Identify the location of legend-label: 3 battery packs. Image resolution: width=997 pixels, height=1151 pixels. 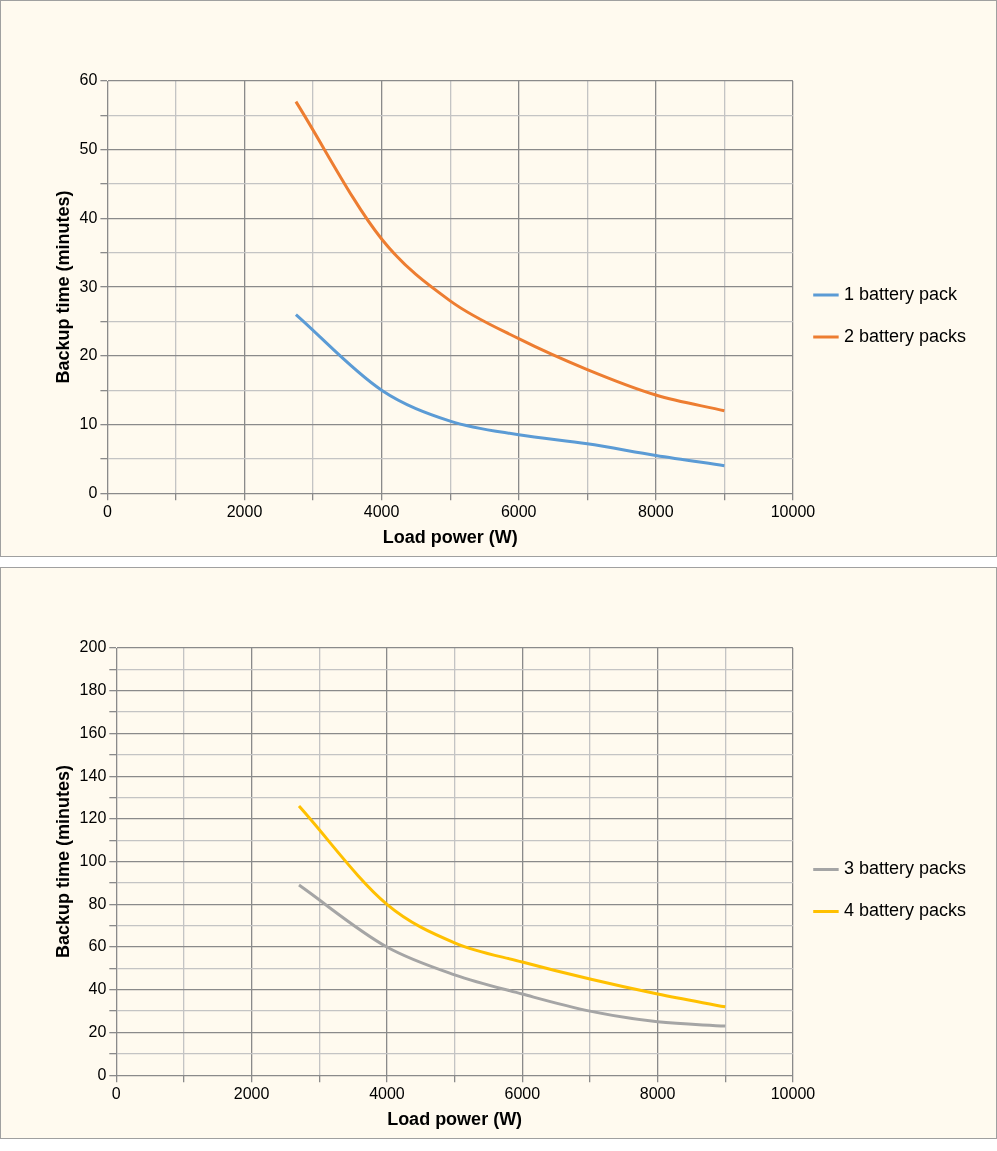
(904, 868).